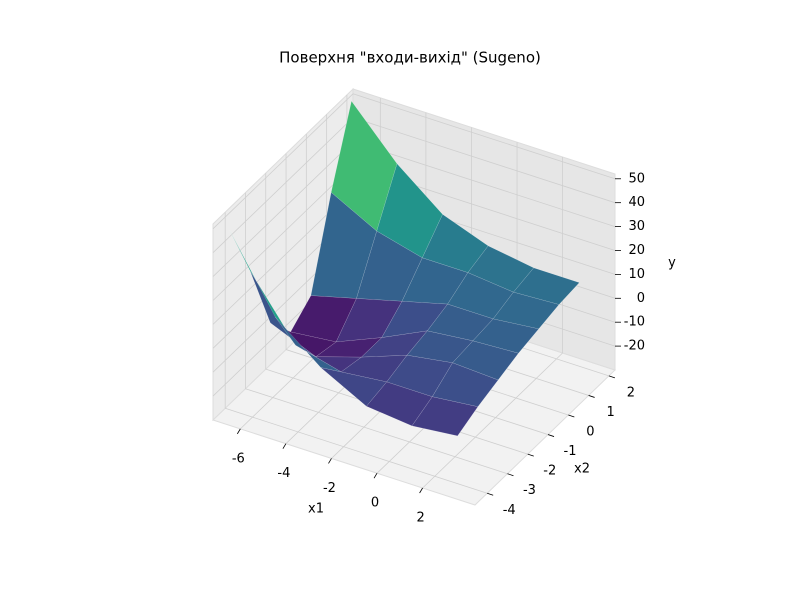 Image resolution: width=800 pixels, height=604 pixels. I want to click on x-tick-label: -2, so click(329, 488).